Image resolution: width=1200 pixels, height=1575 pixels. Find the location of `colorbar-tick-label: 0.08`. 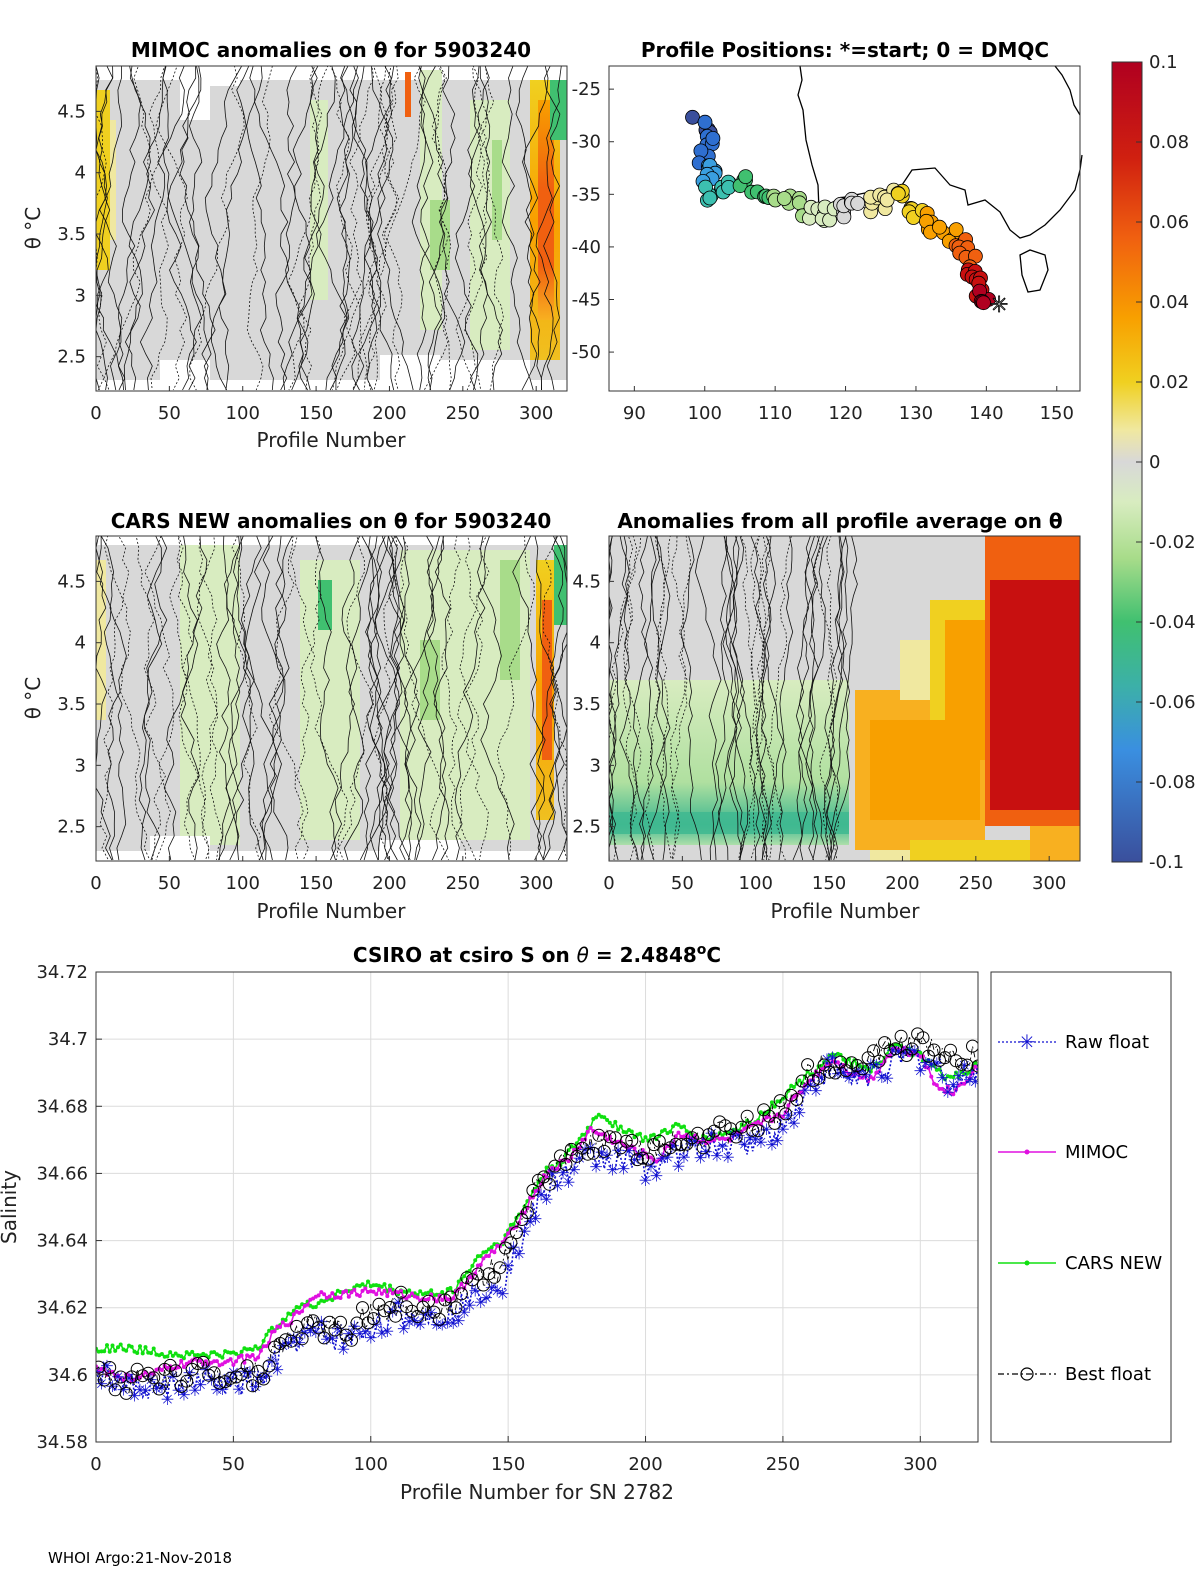

colorbar-tick-label: 0.08 is located at coordinates (1169, 142).